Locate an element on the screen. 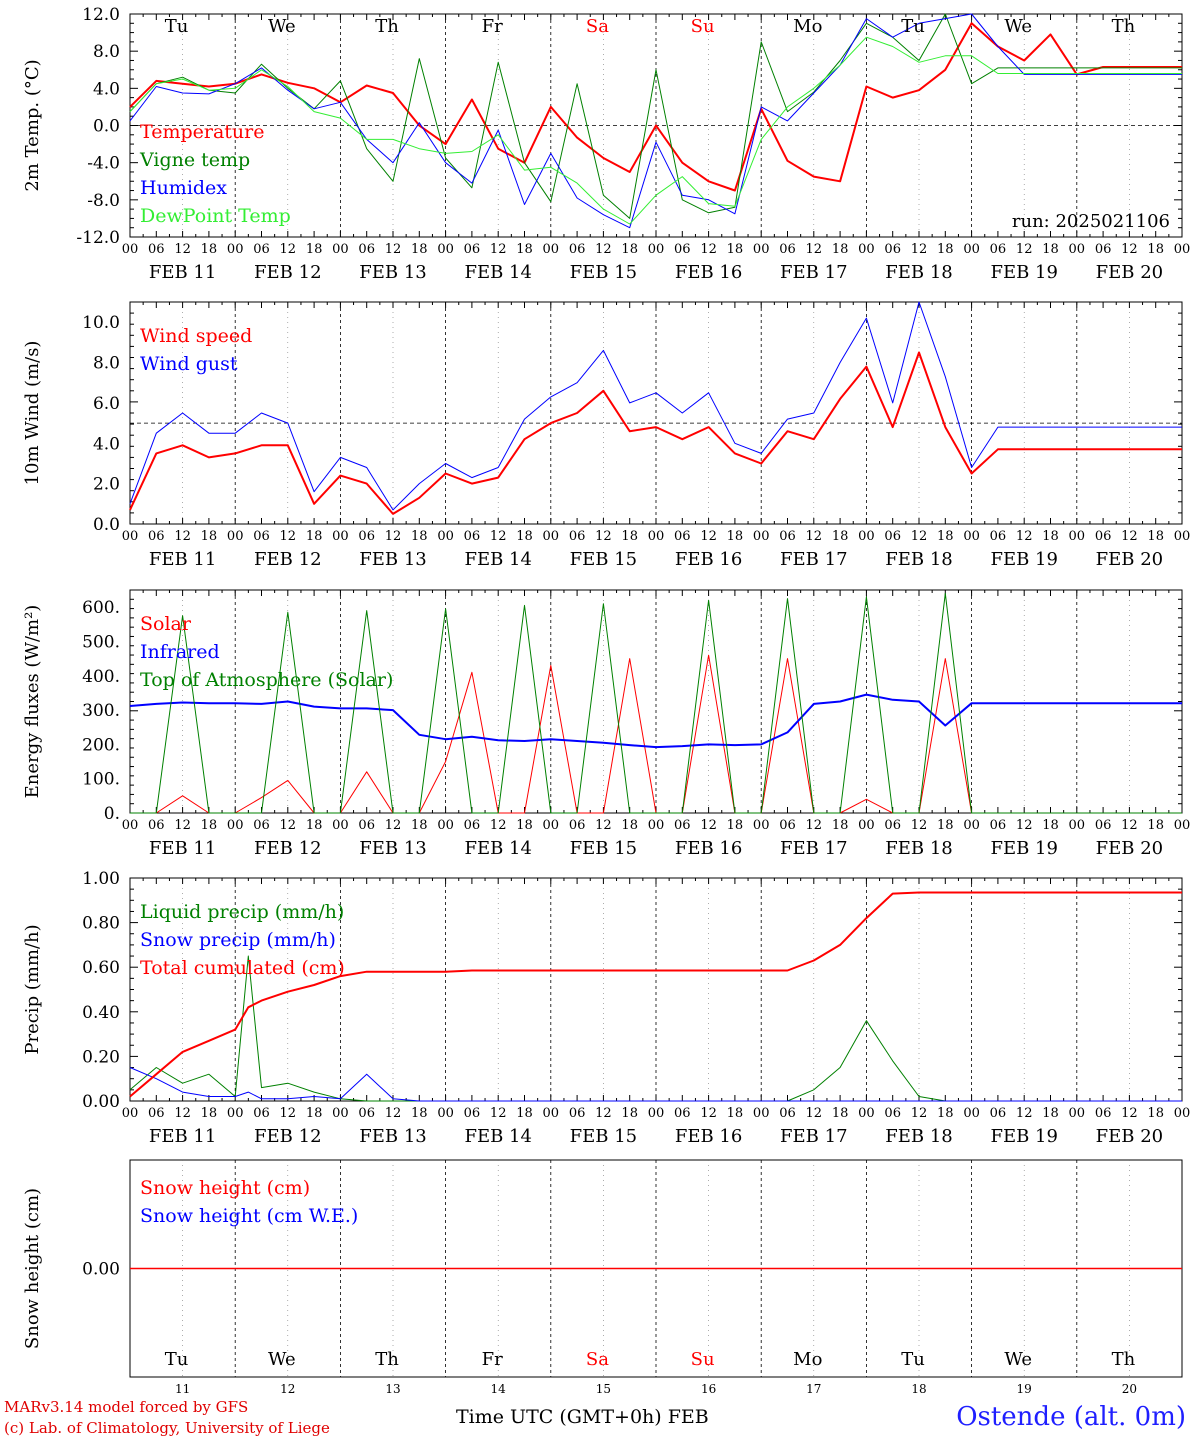 The image size is (1194, 1440). y-tick-label: 0.60 is located at coordinates (101, 968).